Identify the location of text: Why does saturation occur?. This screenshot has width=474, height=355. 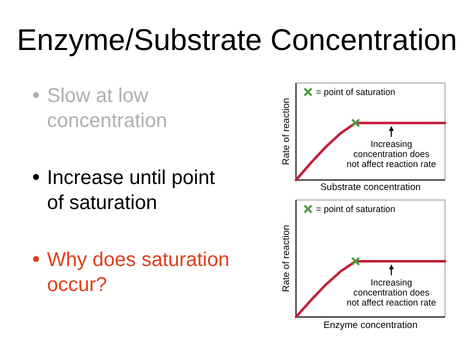
(138, 272).